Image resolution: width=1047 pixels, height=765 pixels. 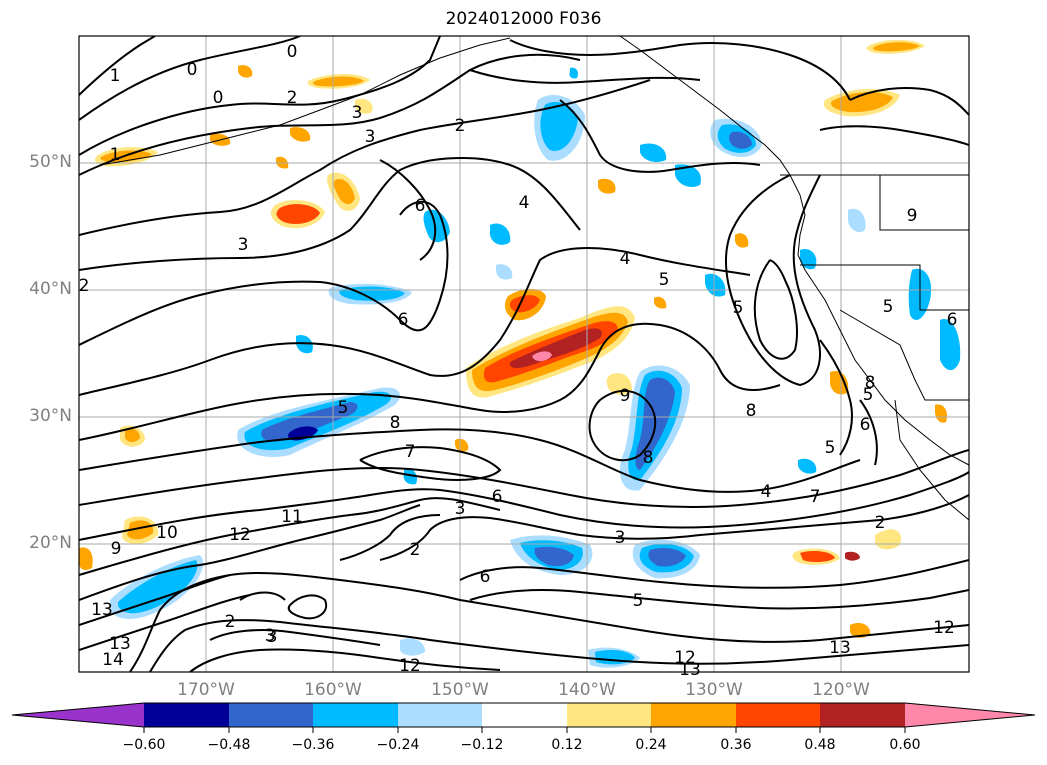 What do you see at coordinates (206, 690) in the screenshot?
I see `lon-label-170w: 170°W` at bounding box center [206, 690].